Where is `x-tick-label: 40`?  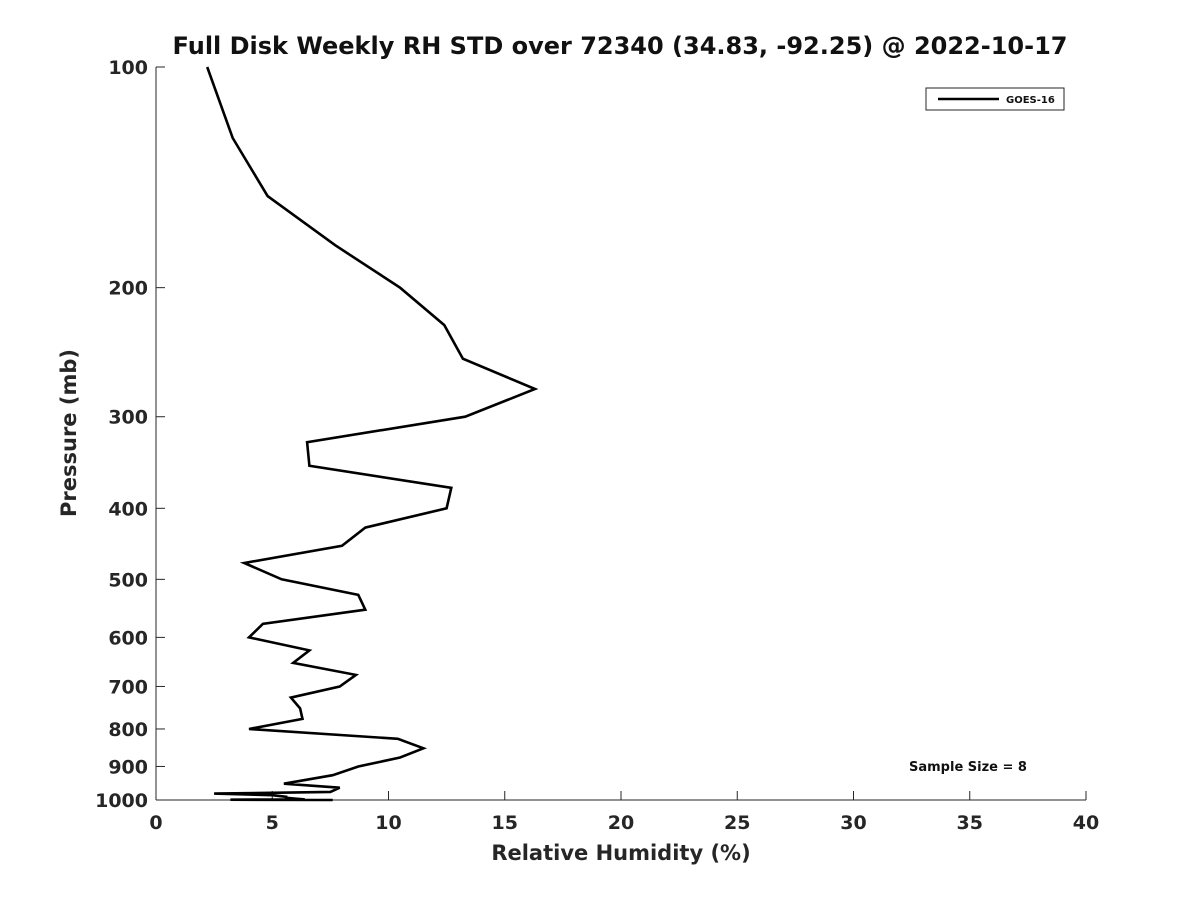
x-tick-label: 40 is located at coordinates (1086, 823).